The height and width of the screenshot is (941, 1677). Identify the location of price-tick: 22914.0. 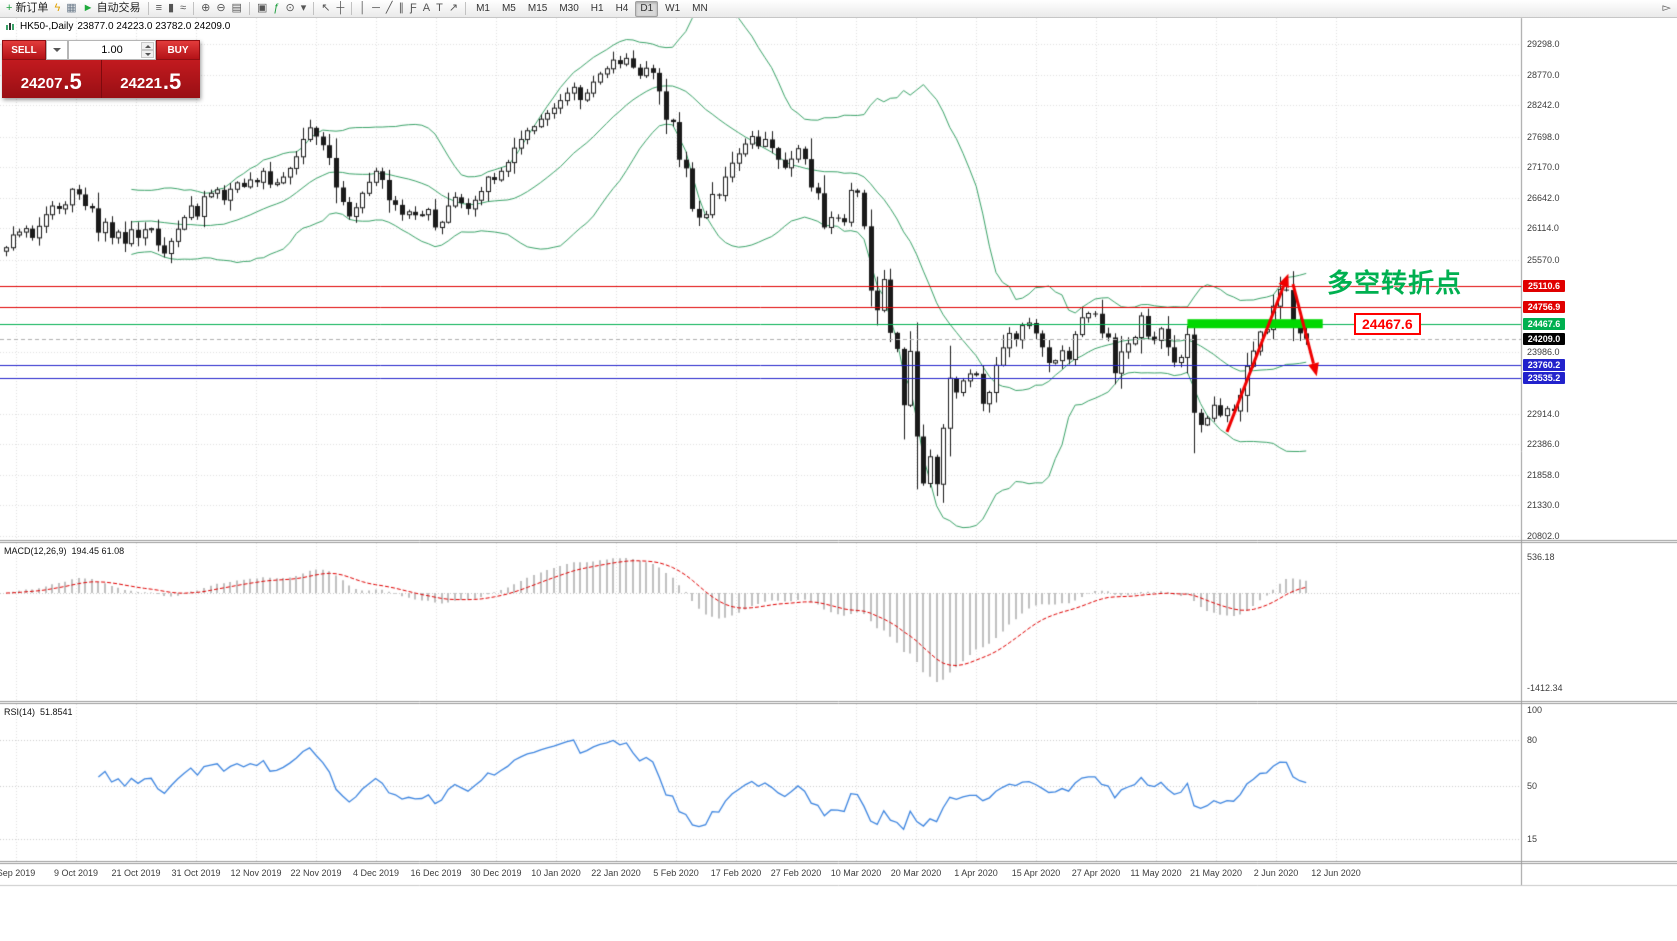
(1543, 413).